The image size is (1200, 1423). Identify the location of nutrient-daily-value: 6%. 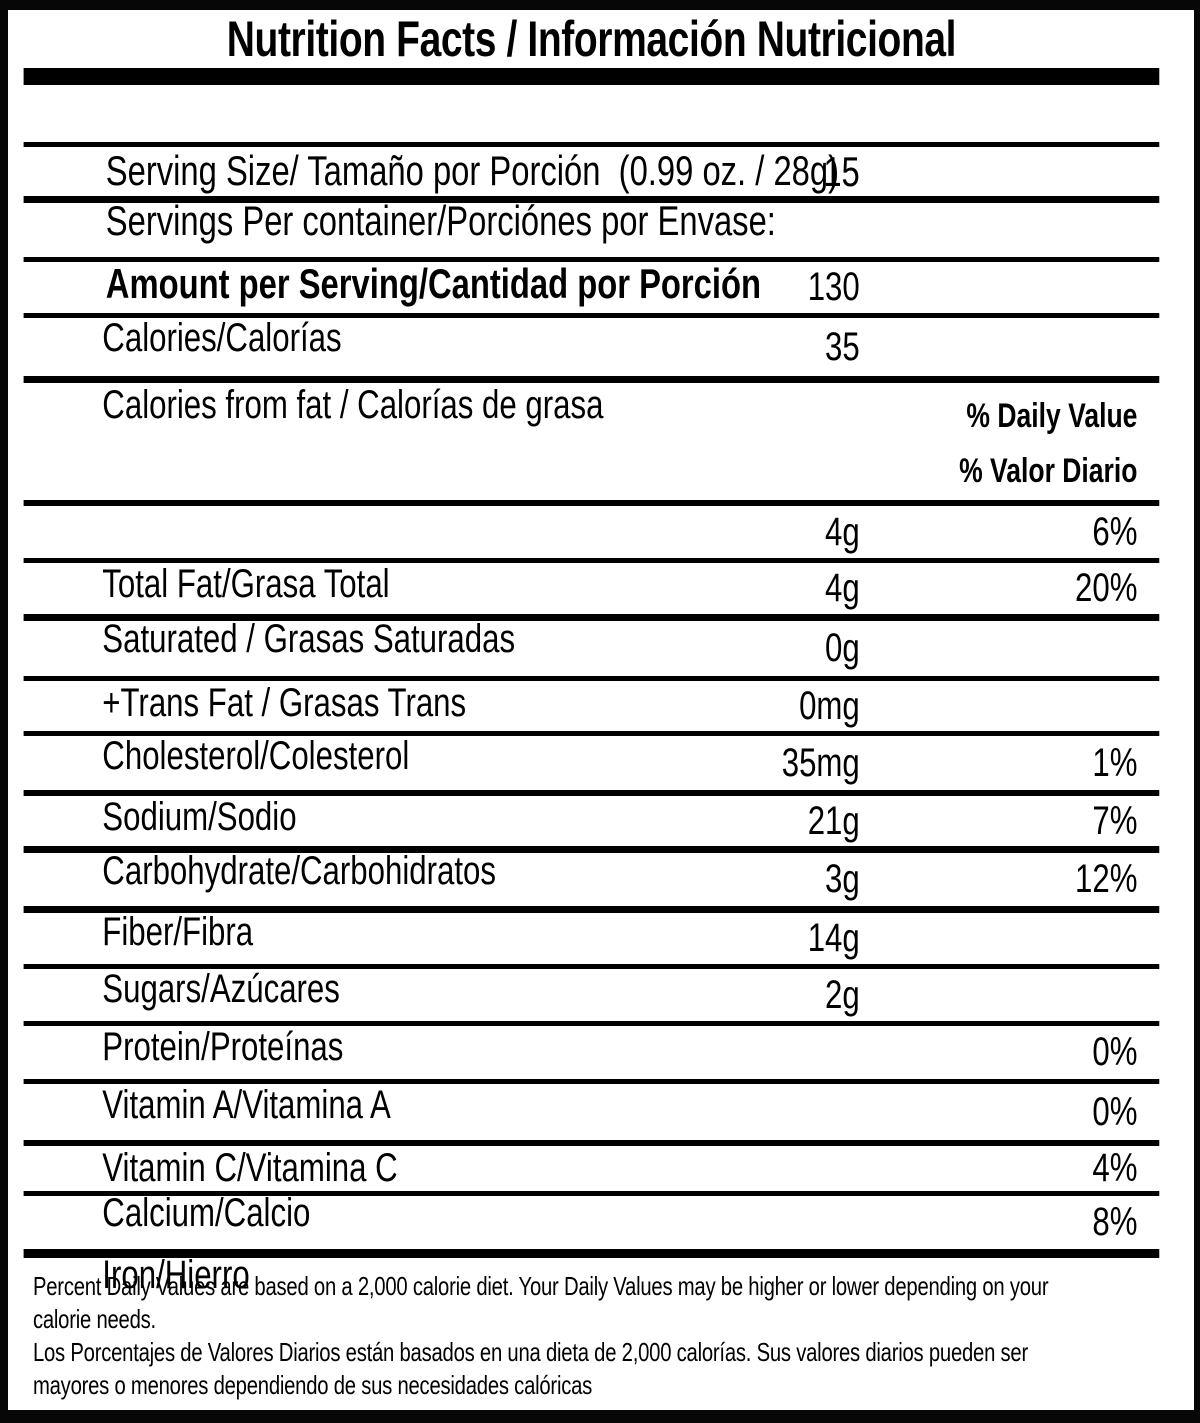
(1115, 532).